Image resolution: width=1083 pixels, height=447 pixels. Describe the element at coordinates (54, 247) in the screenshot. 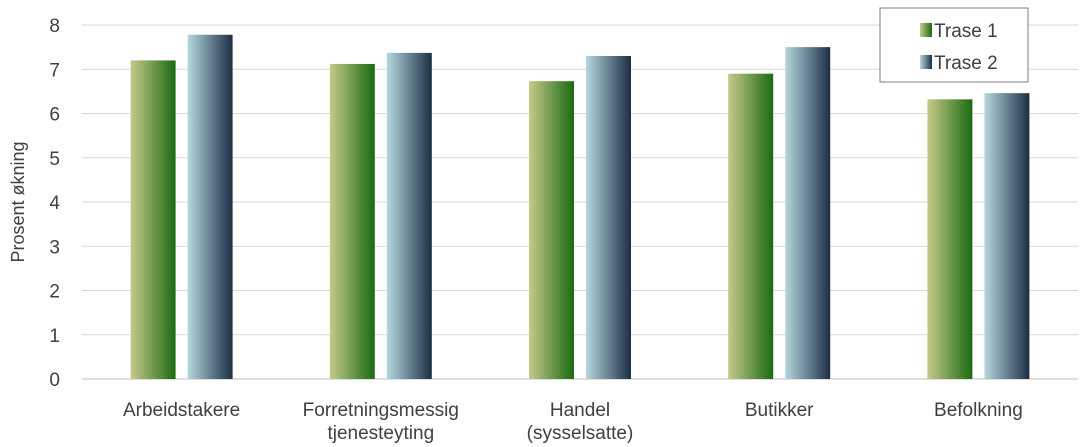

I see `y-tick-label: 3` at that location.